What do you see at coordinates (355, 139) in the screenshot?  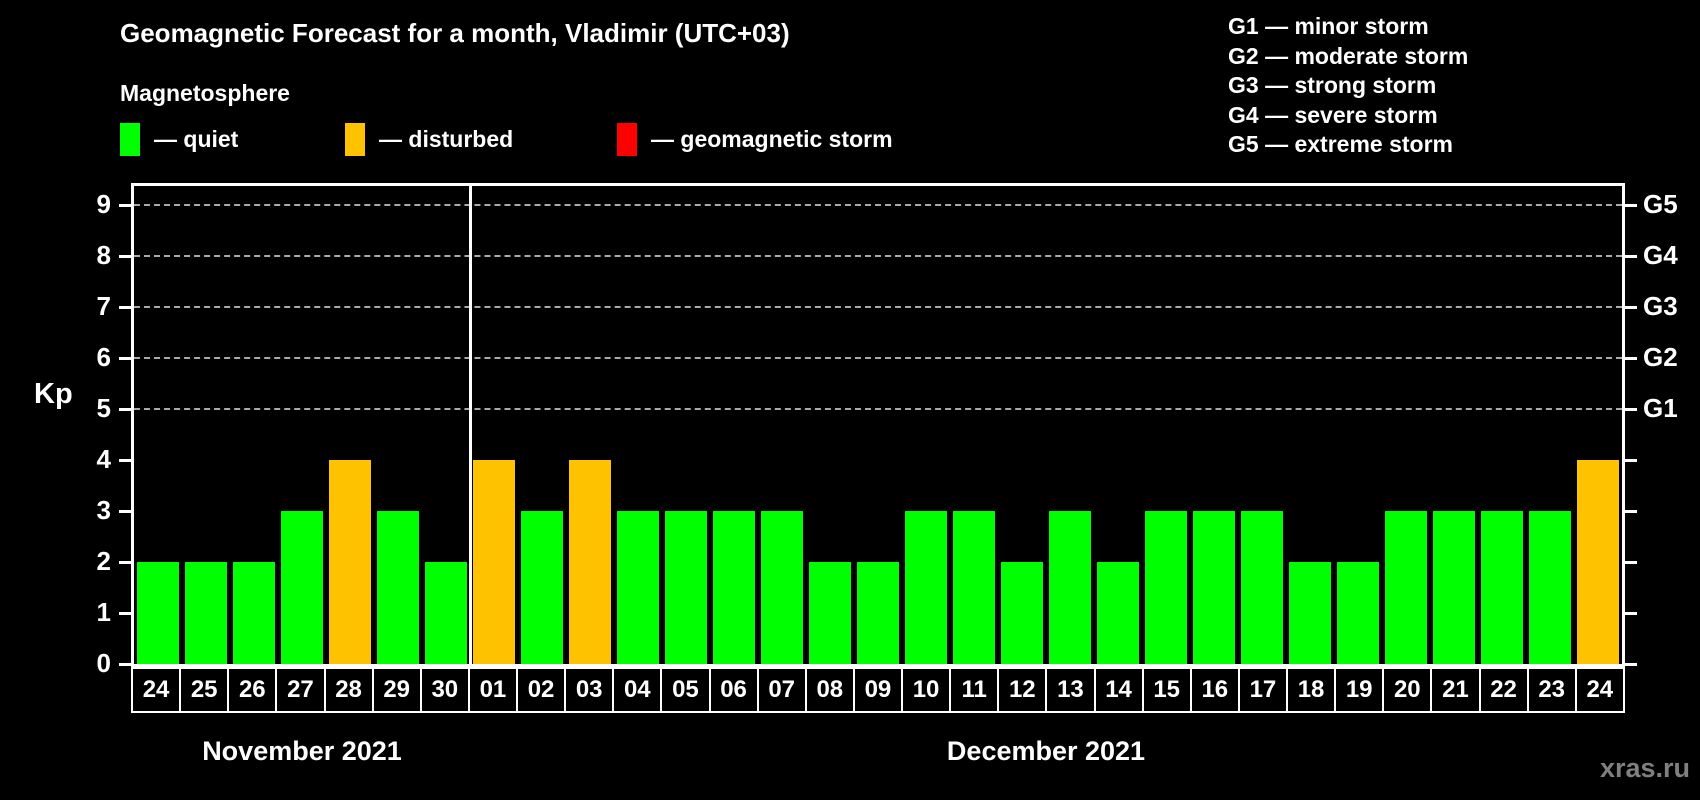 I see `disturbed-color-swatch` at bounding box center [355, 139].